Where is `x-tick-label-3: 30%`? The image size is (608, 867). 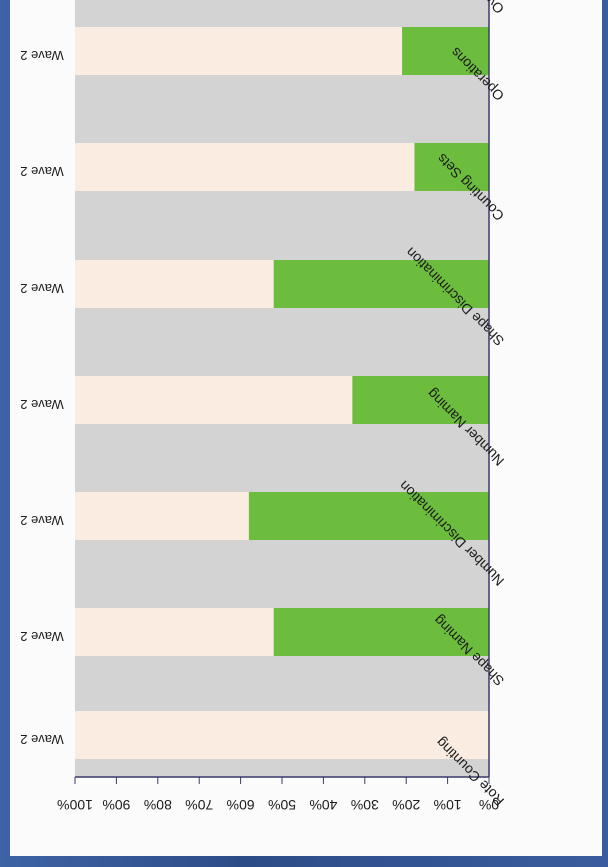
x-tick-label-3: 30% is located at coordinates (365, 805).